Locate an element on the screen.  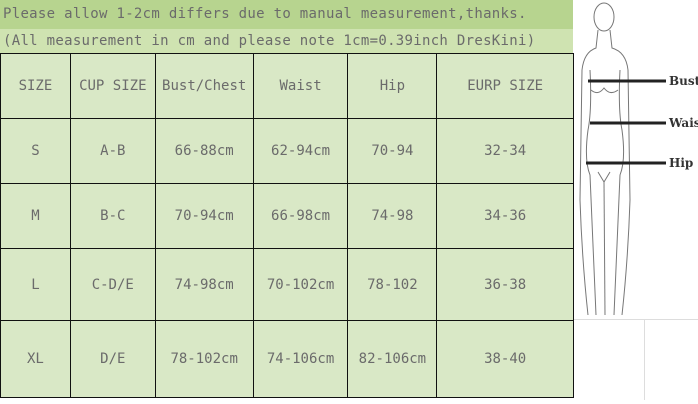
cell-cup: A-B is located at coordinates (112, 151).